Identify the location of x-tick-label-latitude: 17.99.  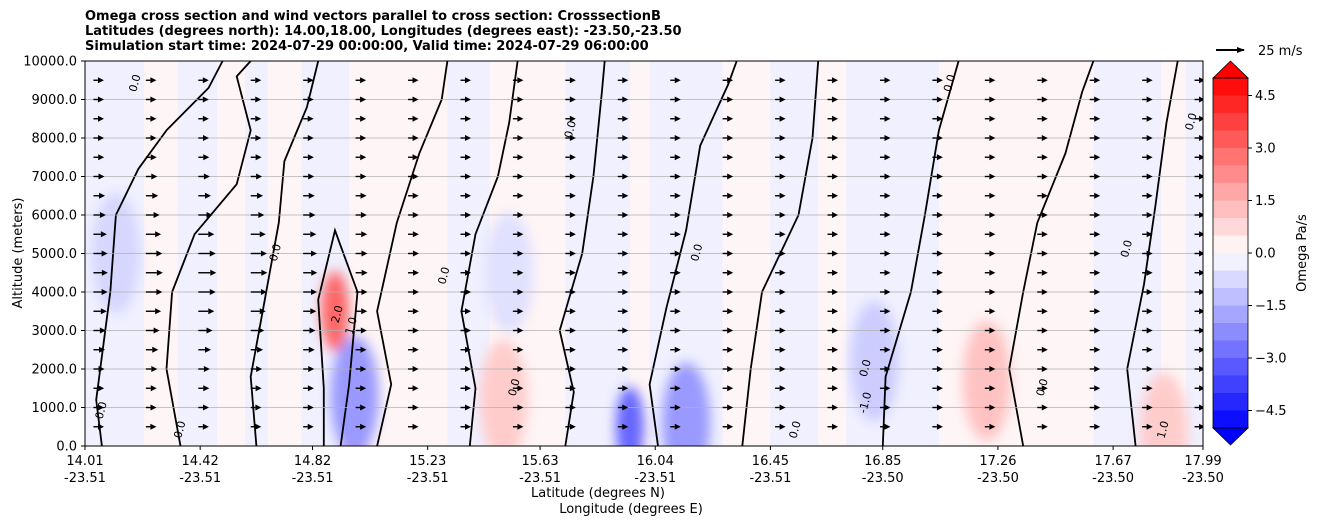
(1202, 461).